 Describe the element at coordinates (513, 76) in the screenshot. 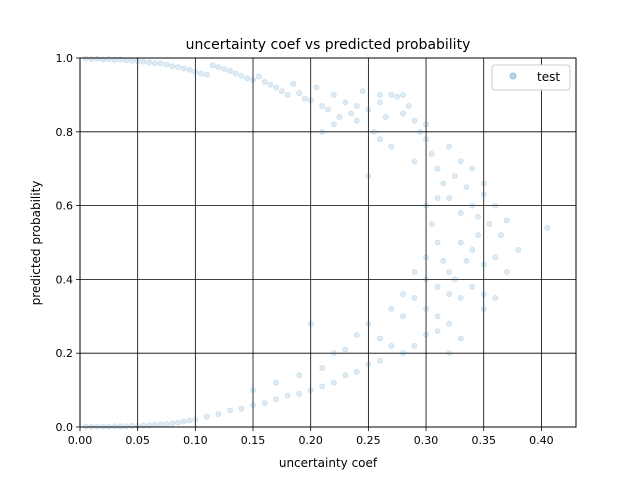

I see `legend-marker` at that location.